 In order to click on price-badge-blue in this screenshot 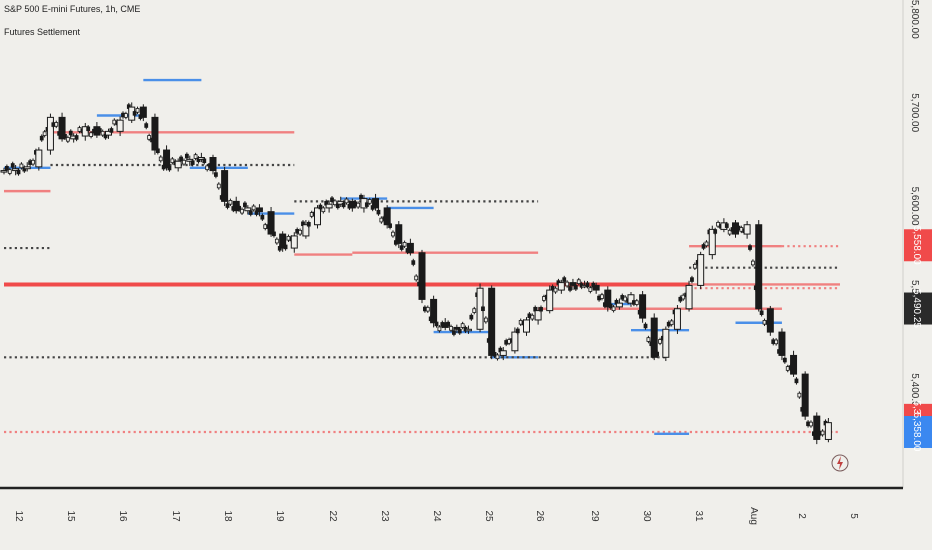, I will do `click(918, 431)`.